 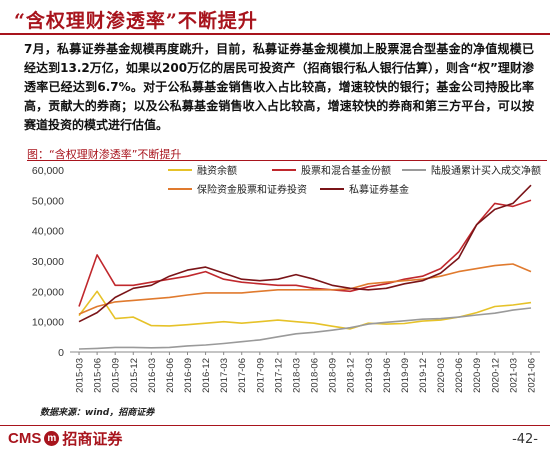 What do you see at coordinates (48, 201) in the screenshot?
I see `y-tick-label: 50,000` at bounding box center [48, 201].